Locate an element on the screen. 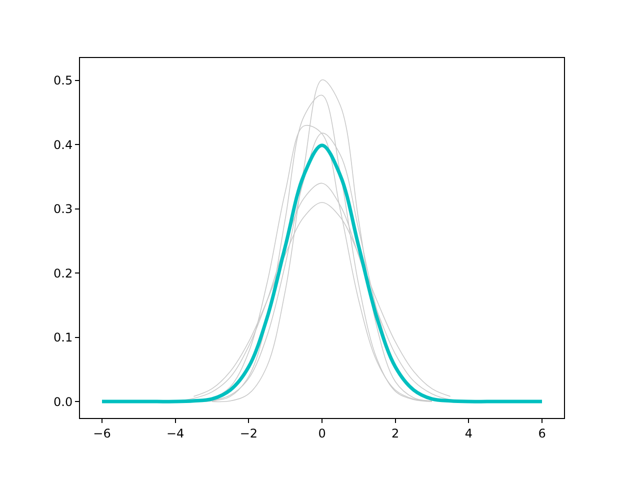 Image resolution: width=640 pixels, height=490 pixels. x-tick-label: −6 is located at coordinates (102, 433).